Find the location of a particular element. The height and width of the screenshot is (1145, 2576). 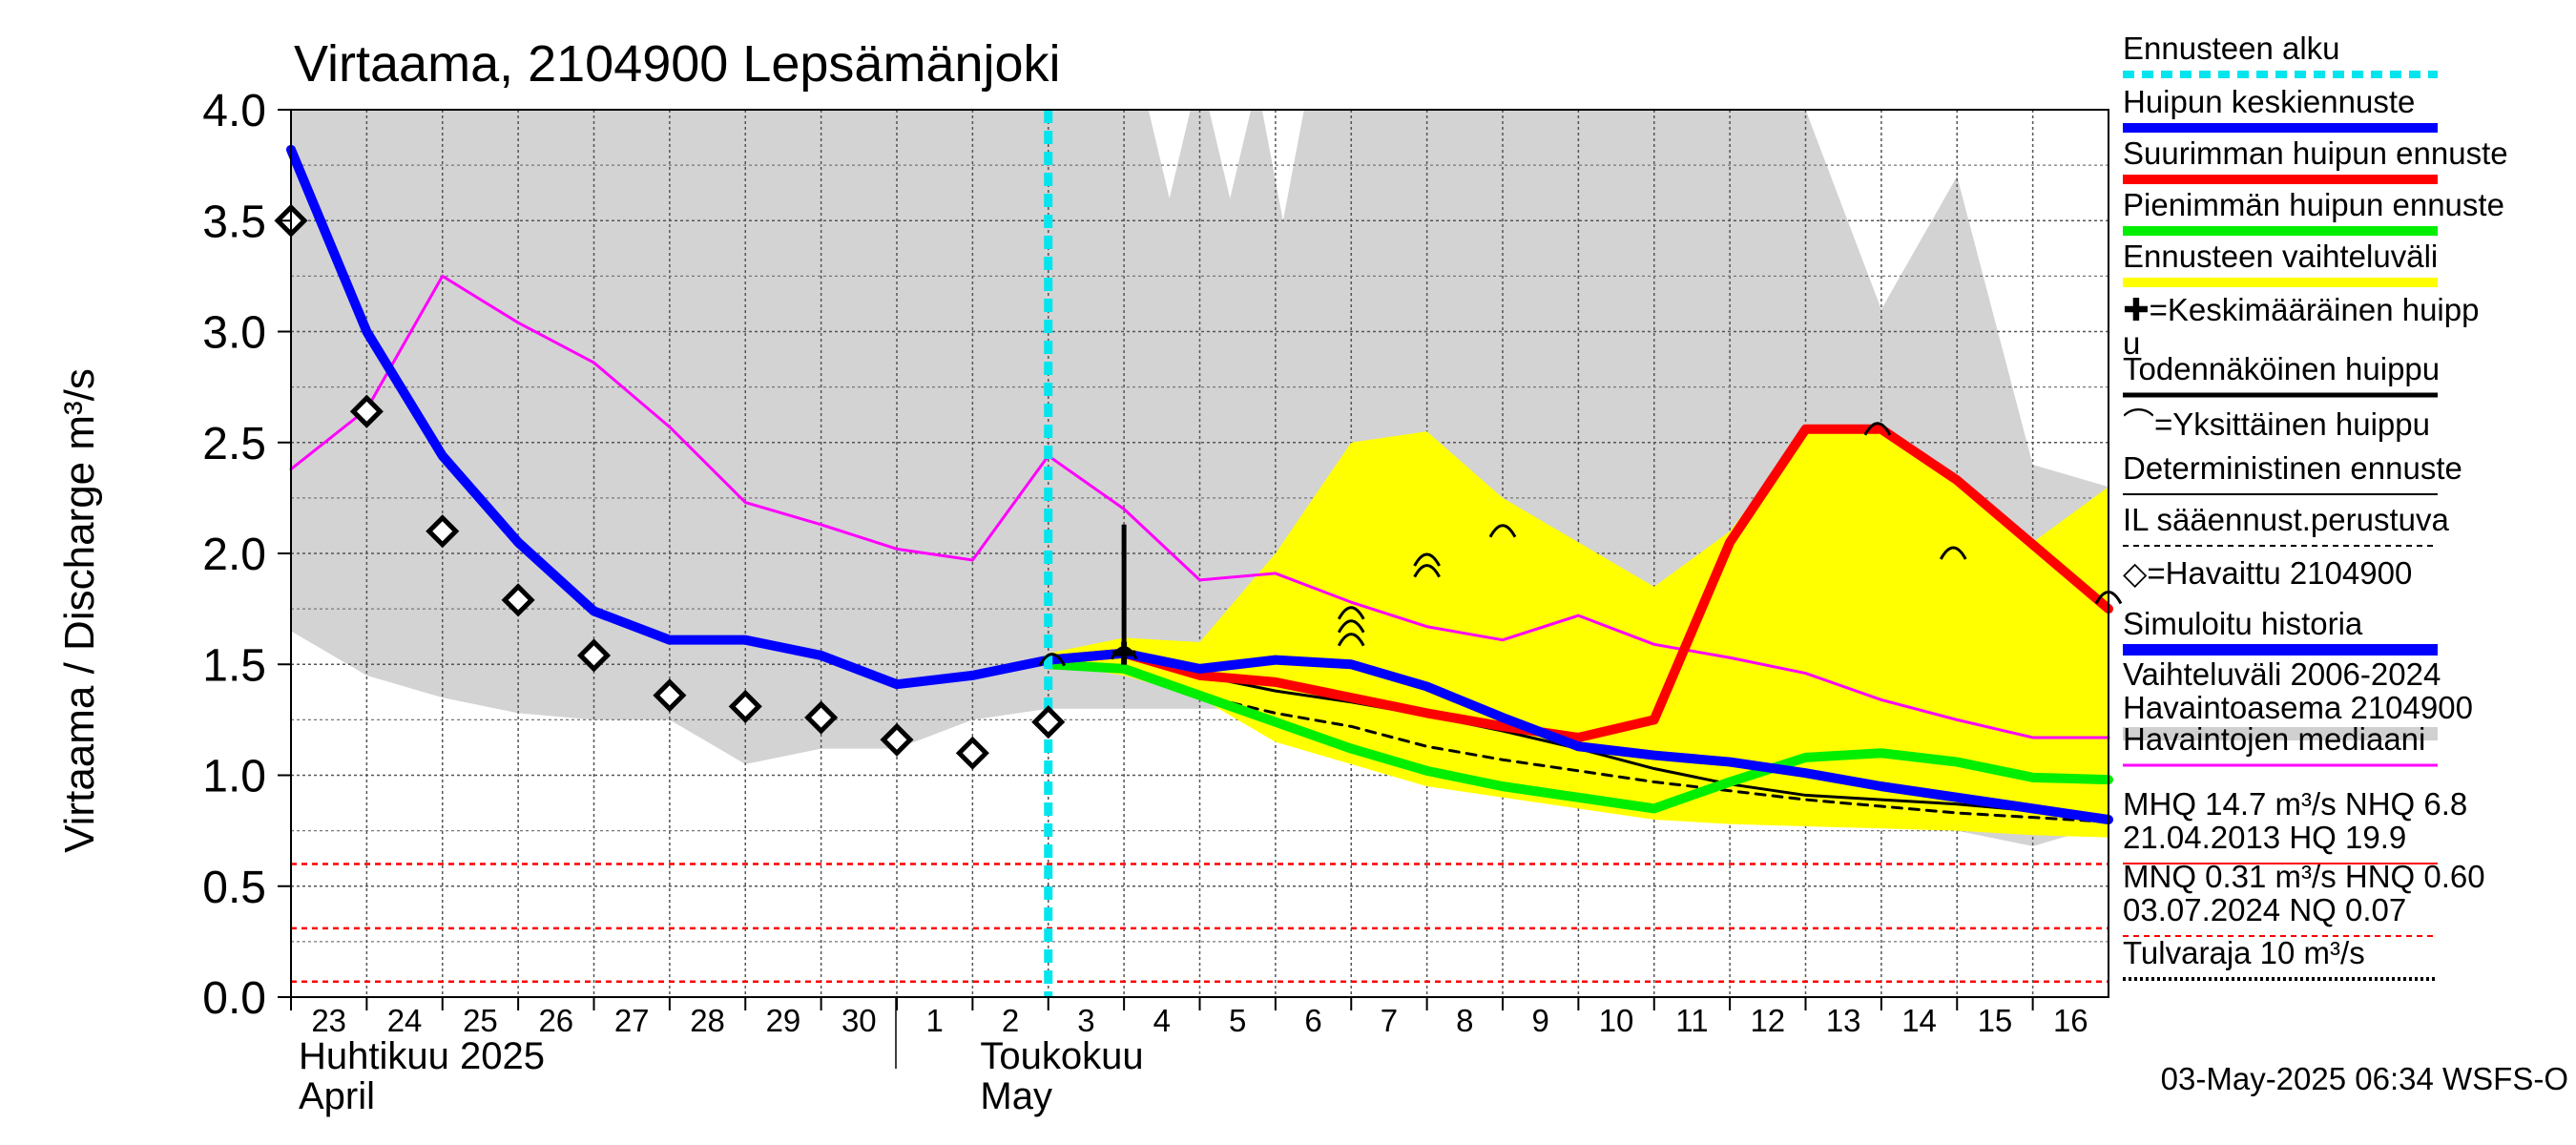

y-tick-label-3: 1.5 is located at coordinates (234, 665).